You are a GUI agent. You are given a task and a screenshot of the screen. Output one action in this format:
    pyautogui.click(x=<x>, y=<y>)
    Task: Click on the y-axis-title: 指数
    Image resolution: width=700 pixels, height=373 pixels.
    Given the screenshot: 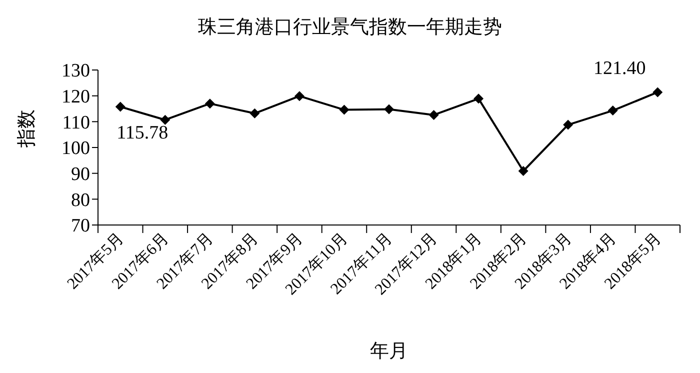 What is the action you would take?
    pyautogui.click(x=27, y=129)
    